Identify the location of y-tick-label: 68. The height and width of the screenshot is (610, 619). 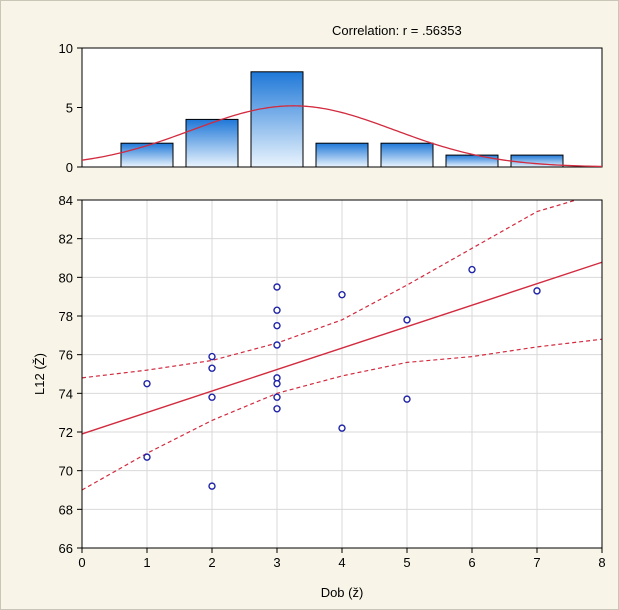
(66, 509).